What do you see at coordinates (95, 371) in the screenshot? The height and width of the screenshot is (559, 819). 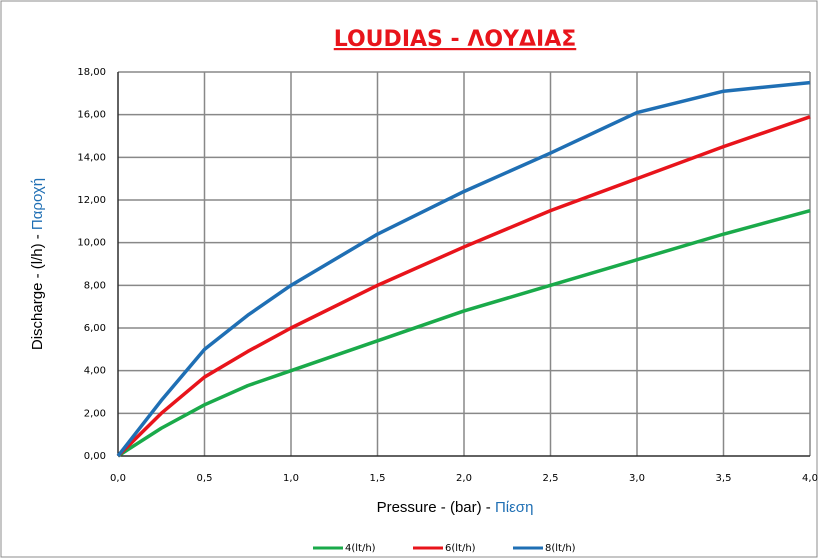 I see `y-tick-label: 4,00` at bounding box center [95, 371].